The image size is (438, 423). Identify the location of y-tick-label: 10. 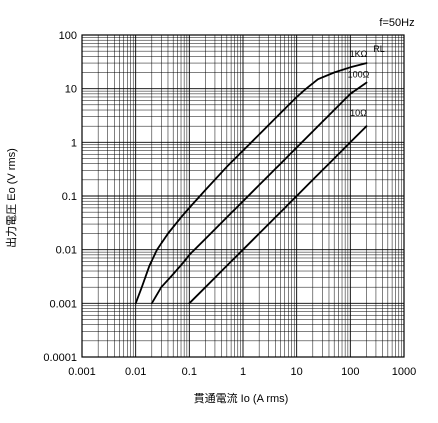
(71, 90).